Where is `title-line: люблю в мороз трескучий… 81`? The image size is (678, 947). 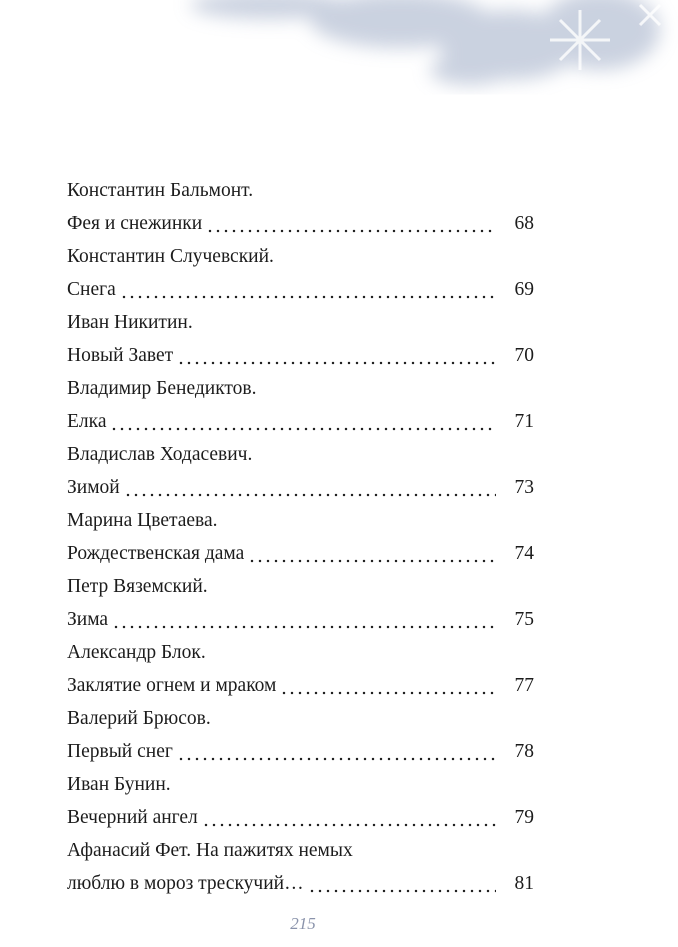 title-line: люблю в мороз трескучий… 81 is located at coordinates (300, 883).